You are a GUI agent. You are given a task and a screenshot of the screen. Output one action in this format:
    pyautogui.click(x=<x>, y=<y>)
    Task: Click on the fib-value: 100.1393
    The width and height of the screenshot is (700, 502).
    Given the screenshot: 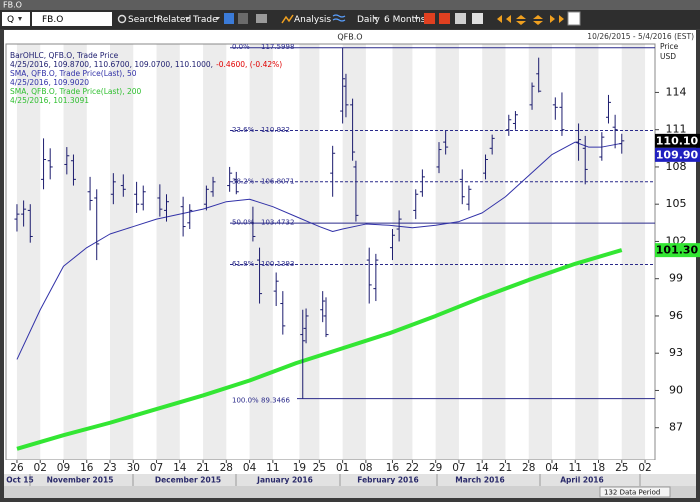 What is the action you would take?
    pyautogui.click(x=277, y=264)
    